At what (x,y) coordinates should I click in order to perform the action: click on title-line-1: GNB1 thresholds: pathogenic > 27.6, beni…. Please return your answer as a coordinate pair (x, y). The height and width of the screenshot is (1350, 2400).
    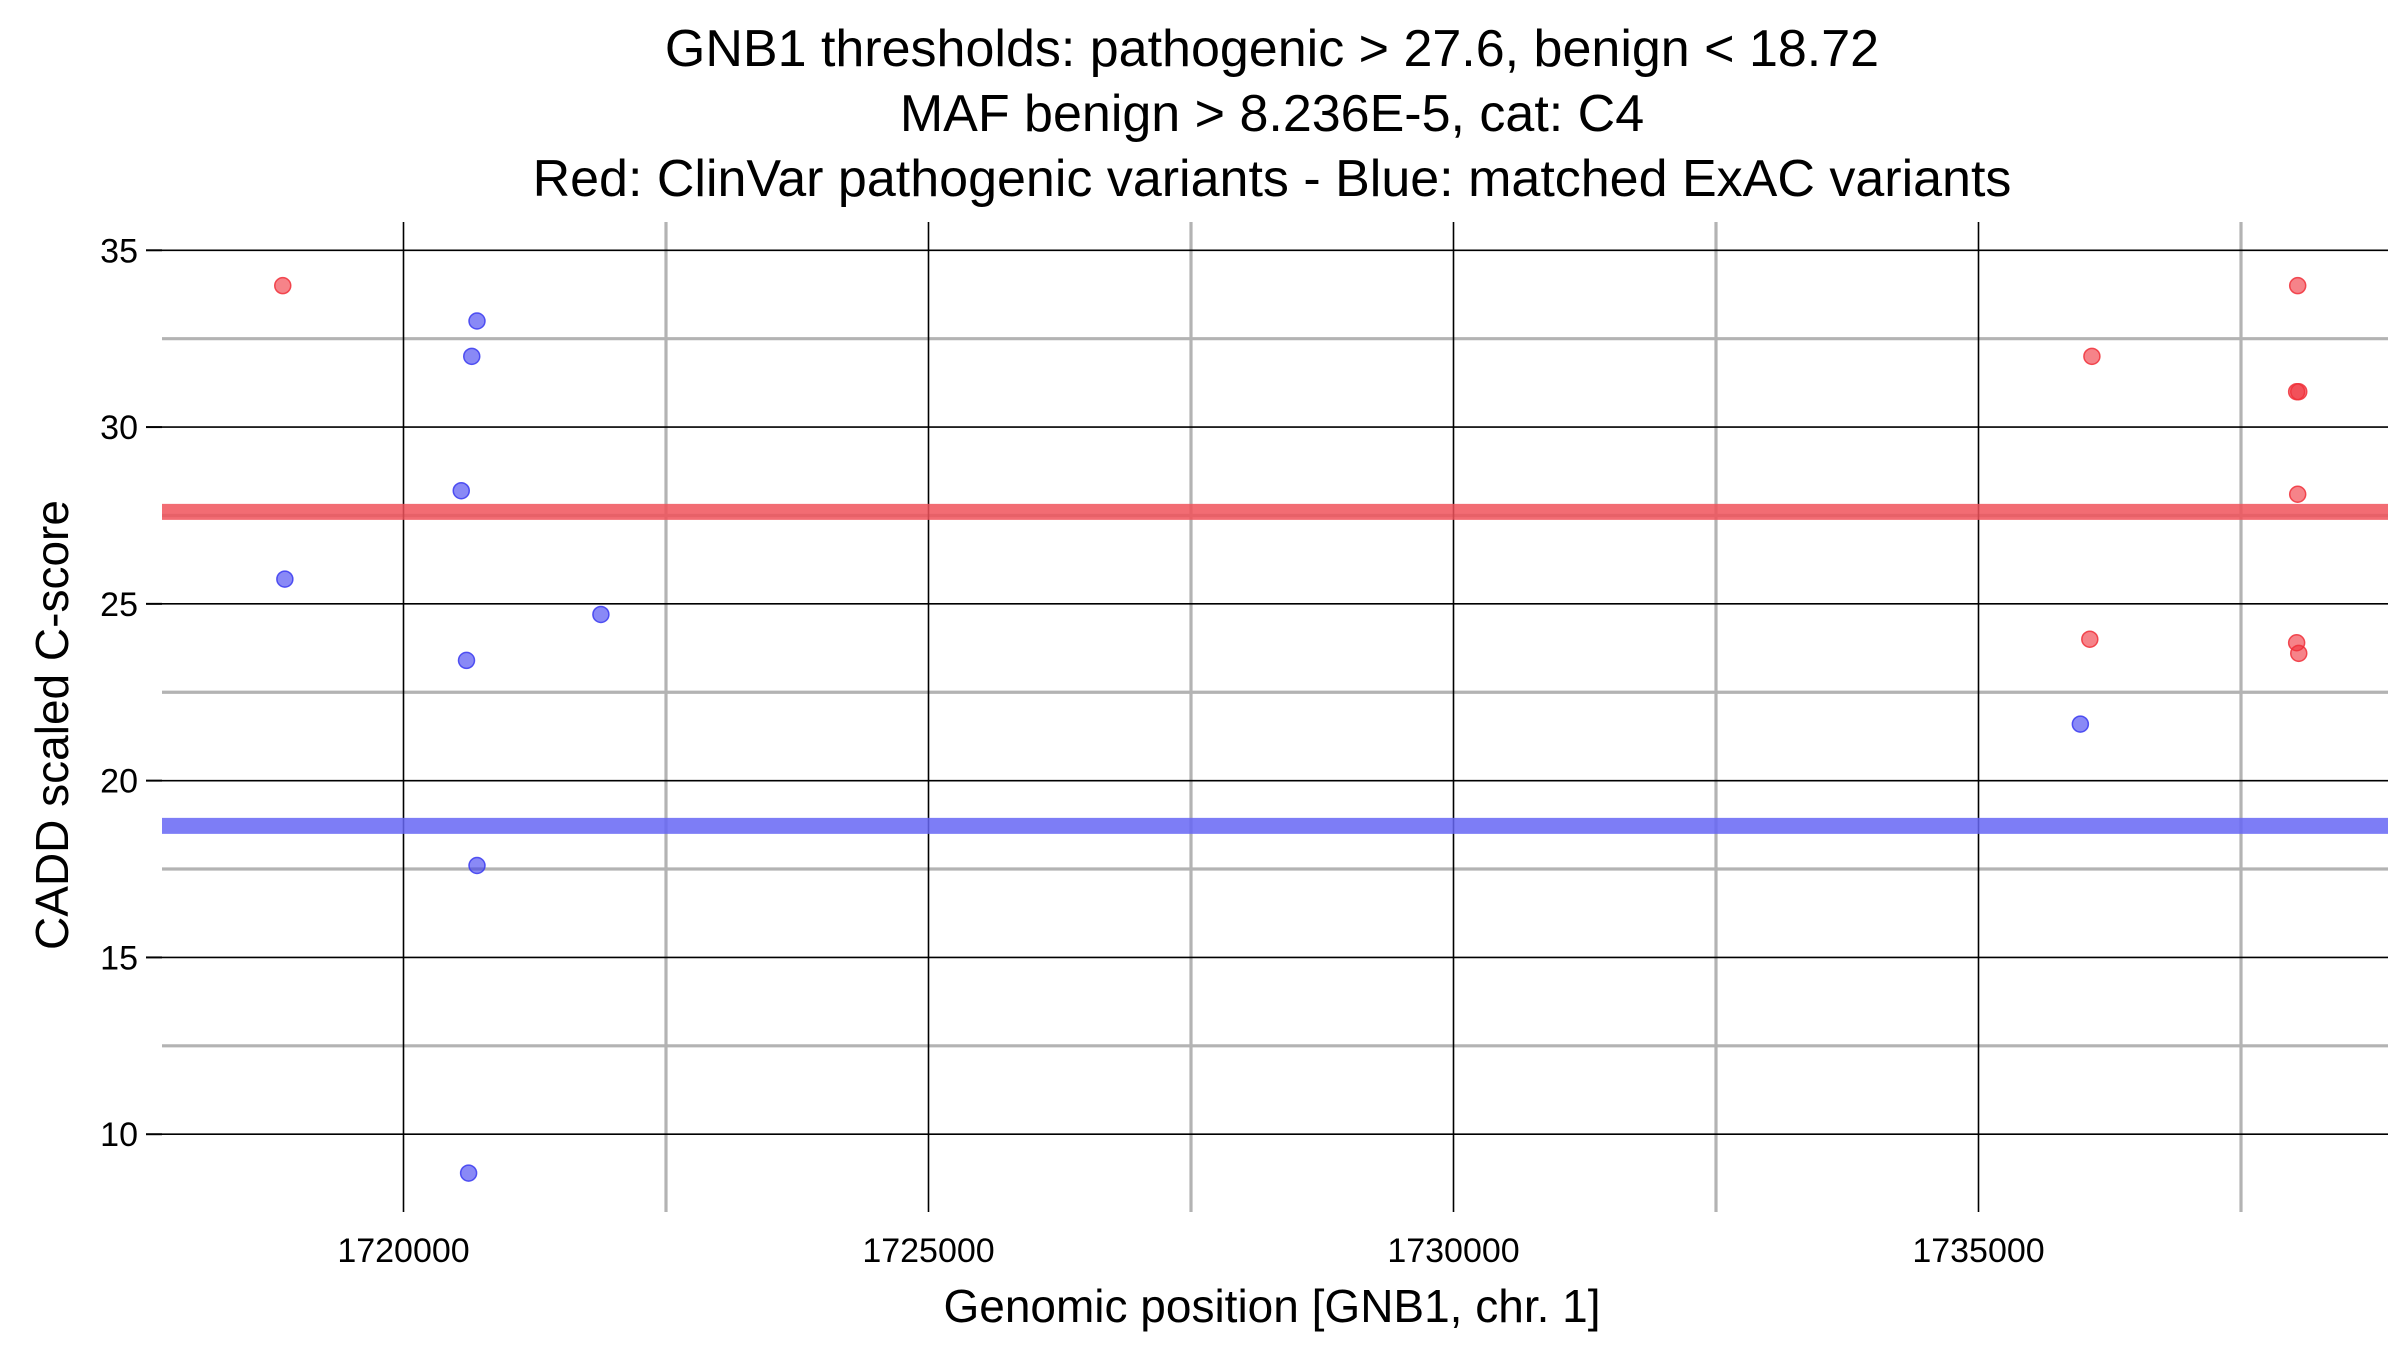
    Looking at the image, I should click on (1272, 49).